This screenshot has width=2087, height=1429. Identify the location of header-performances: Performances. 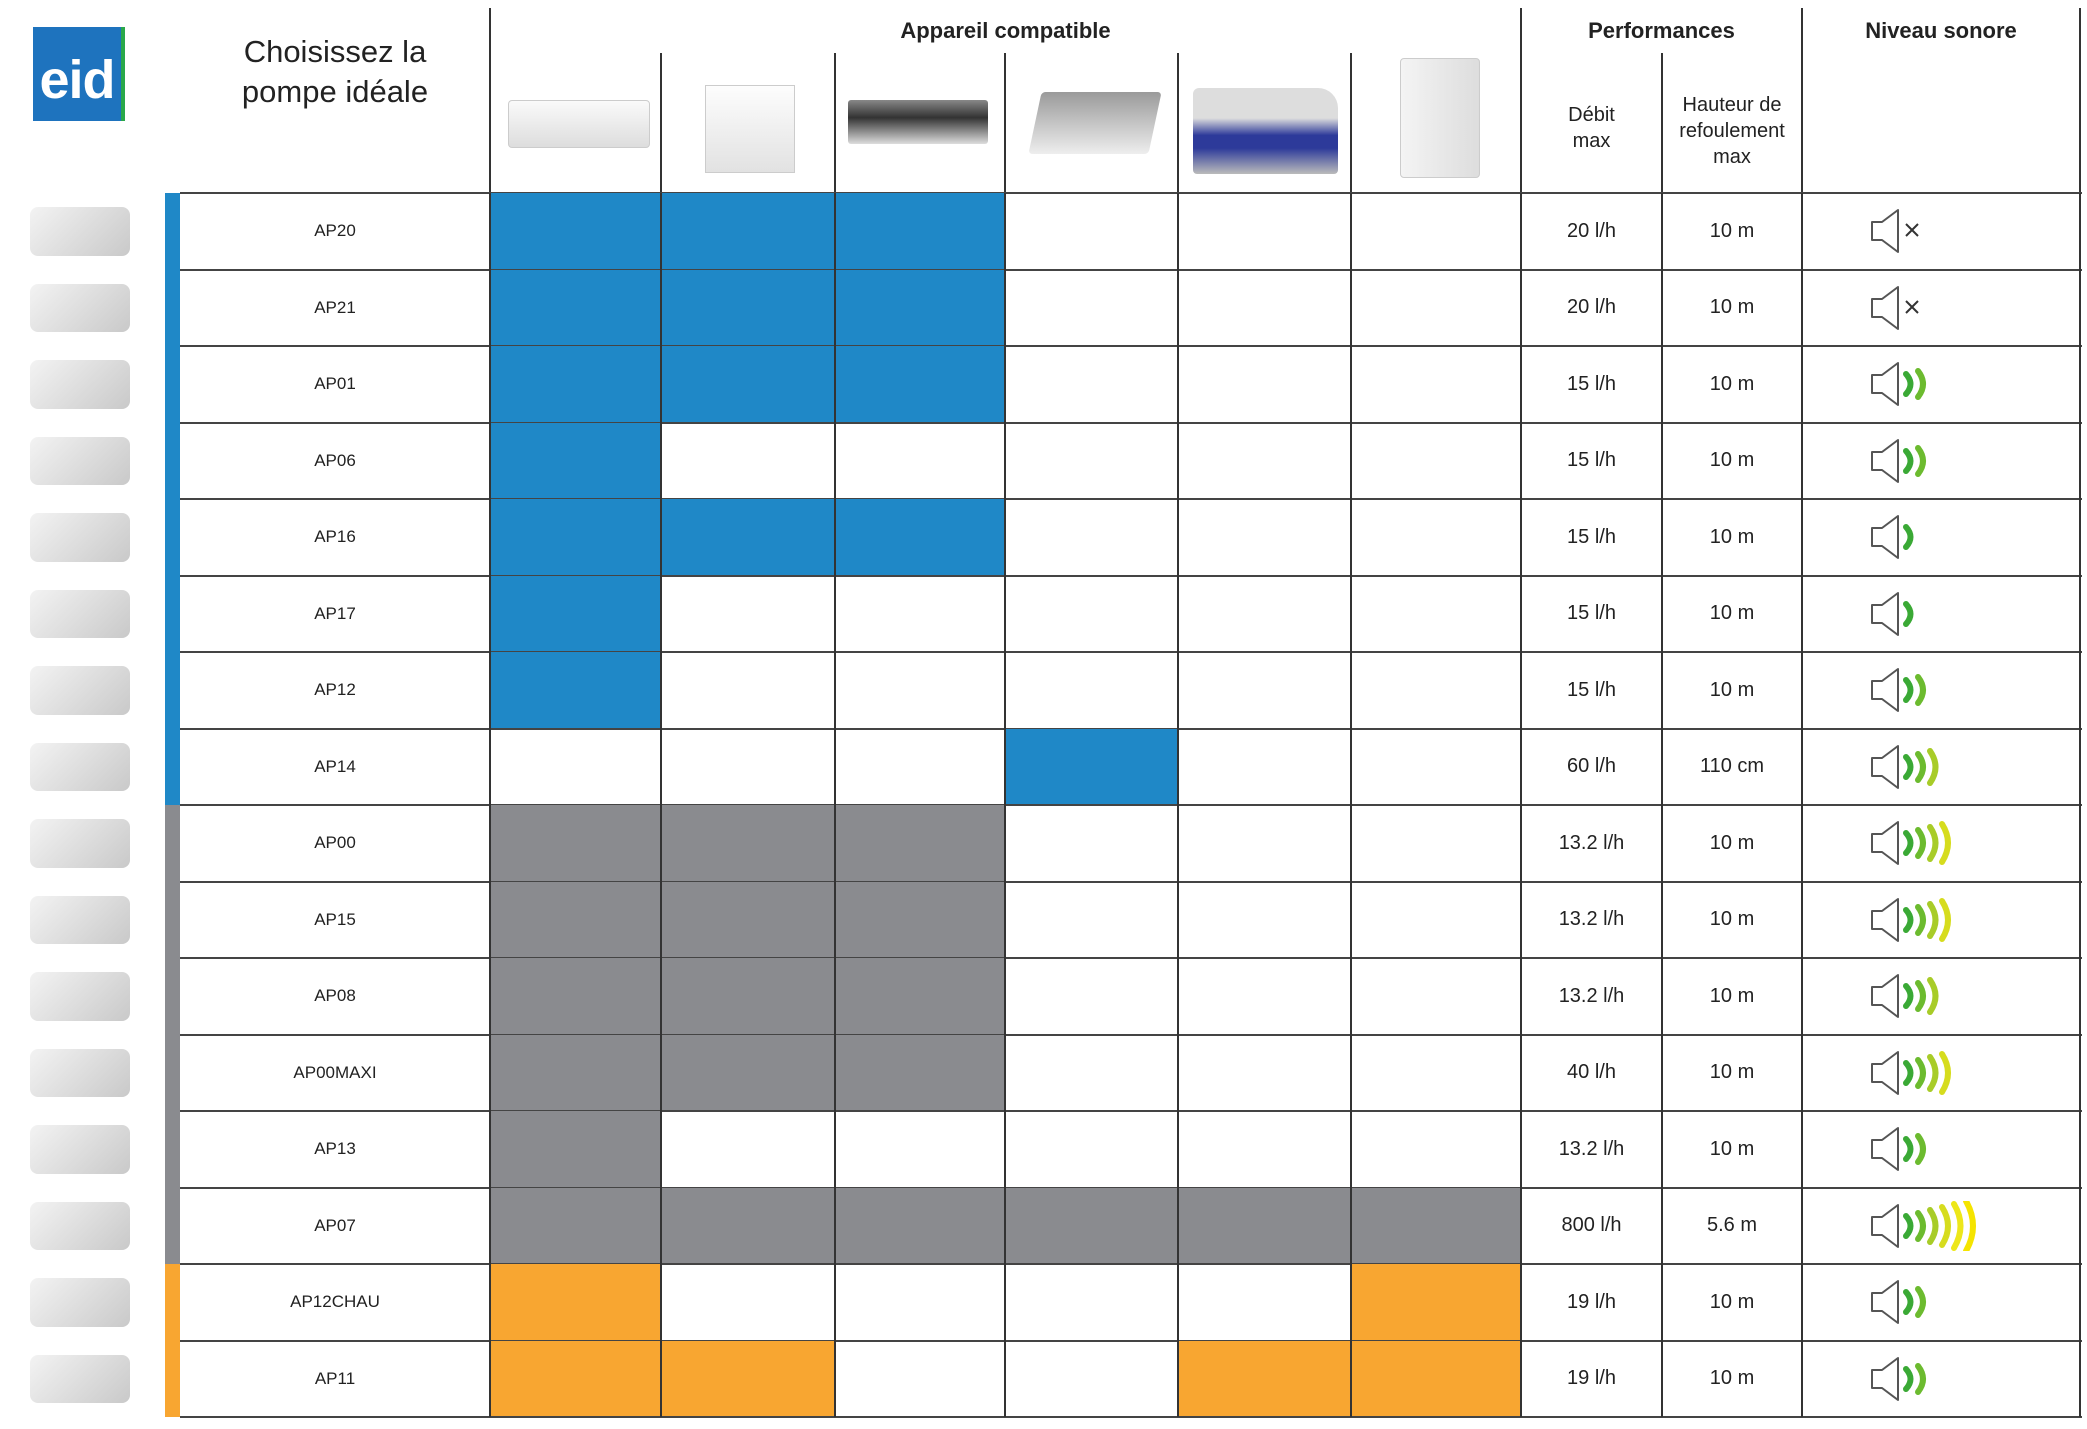
(1661, 30).